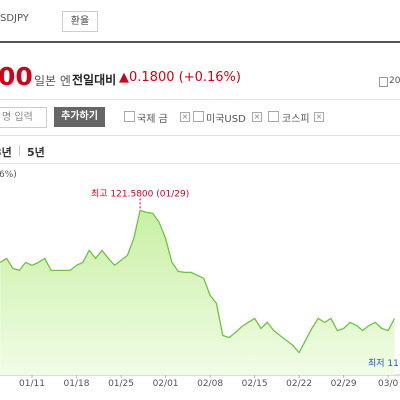 The image size is (400, 400). I want to click on x-tick-label: 02/22, so click(299, 384).